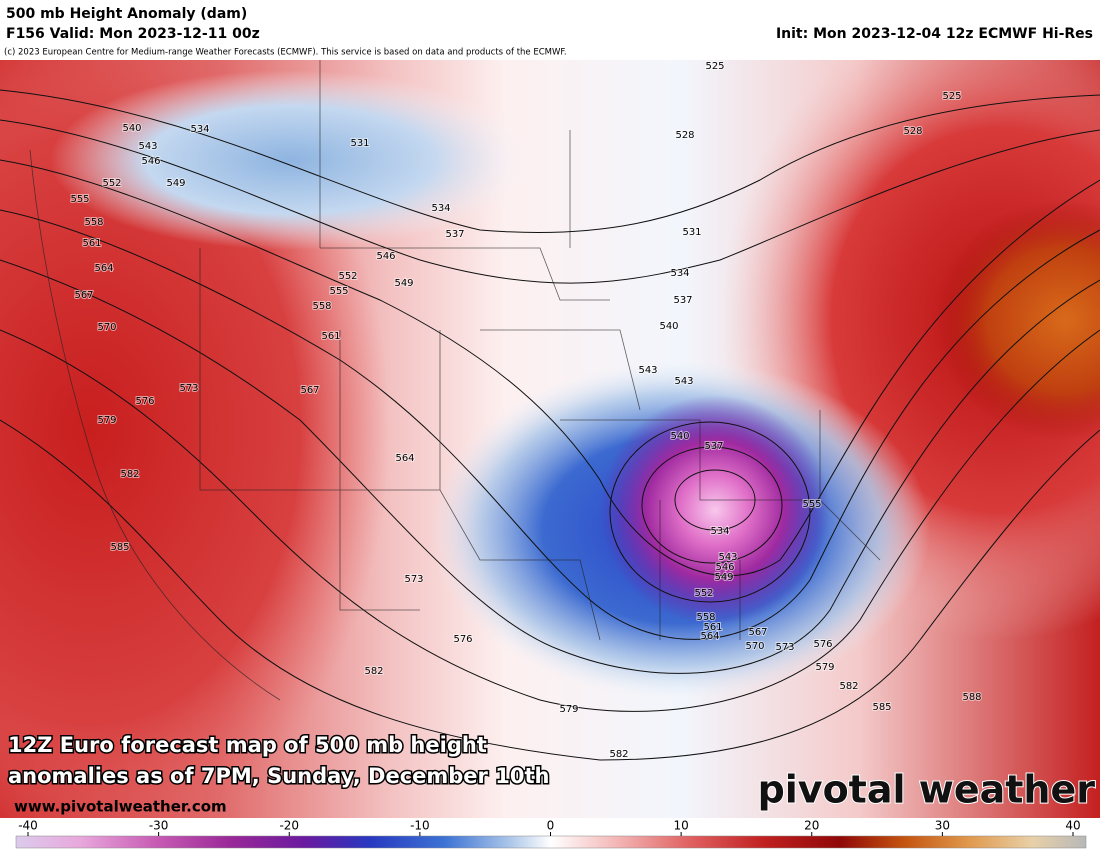  I want to click on init-time: Init: Mon 2023-12-04 12z ECMWF Hi-Res, so click(934, 34).